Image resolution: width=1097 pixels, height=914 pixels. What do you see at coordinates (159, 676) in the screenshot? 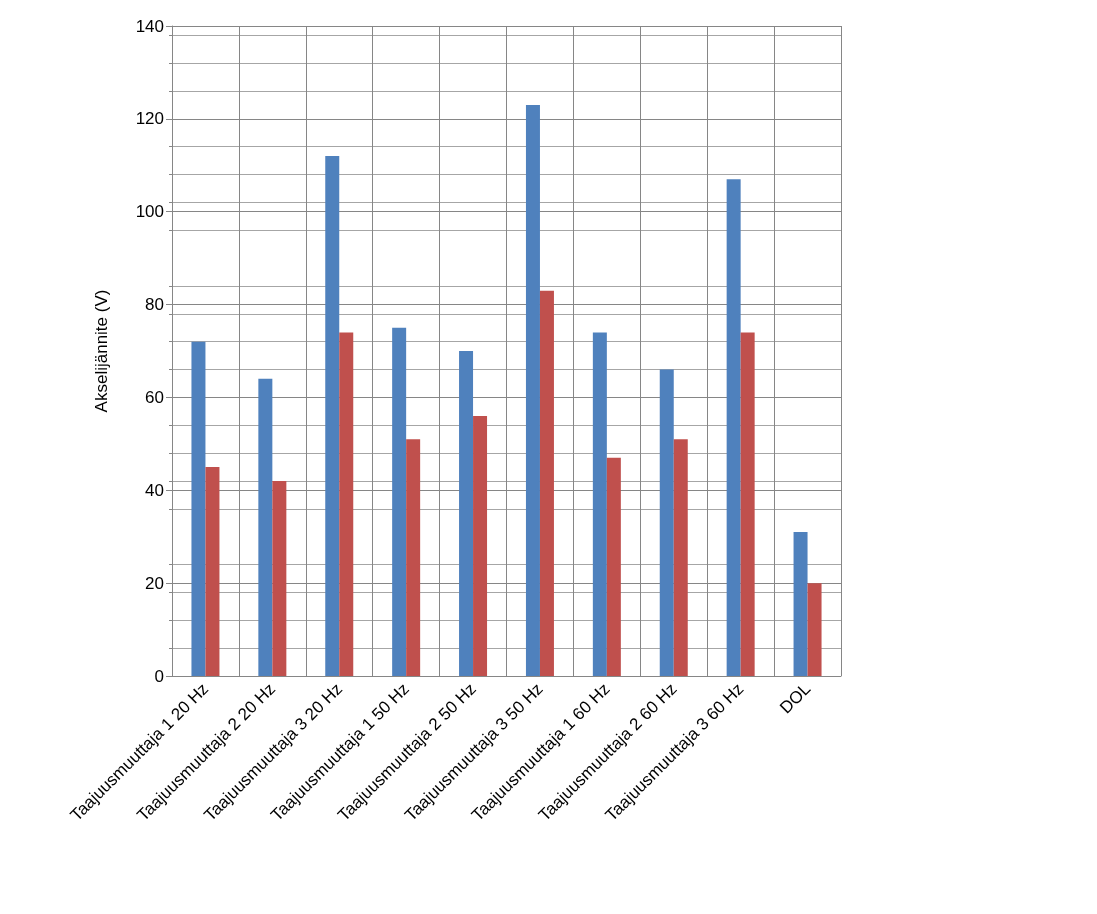
I see `y-tick-label: 0` at bounding box center [159, 676].